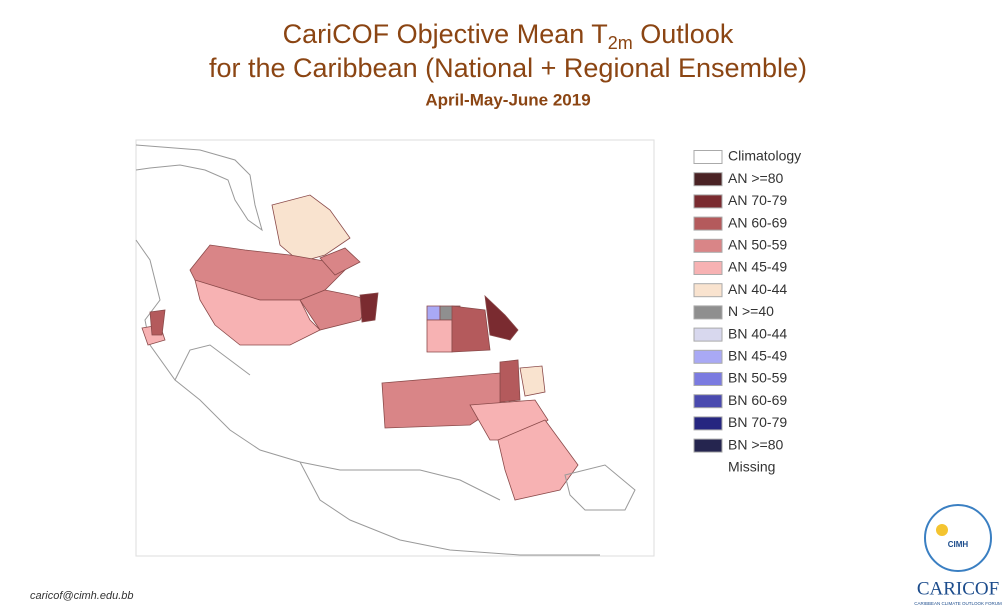  What do you see at coordinates (757, 356) in the screenshot?
I see `legend-label: BN 45-49` at bounding box center [757, 356].